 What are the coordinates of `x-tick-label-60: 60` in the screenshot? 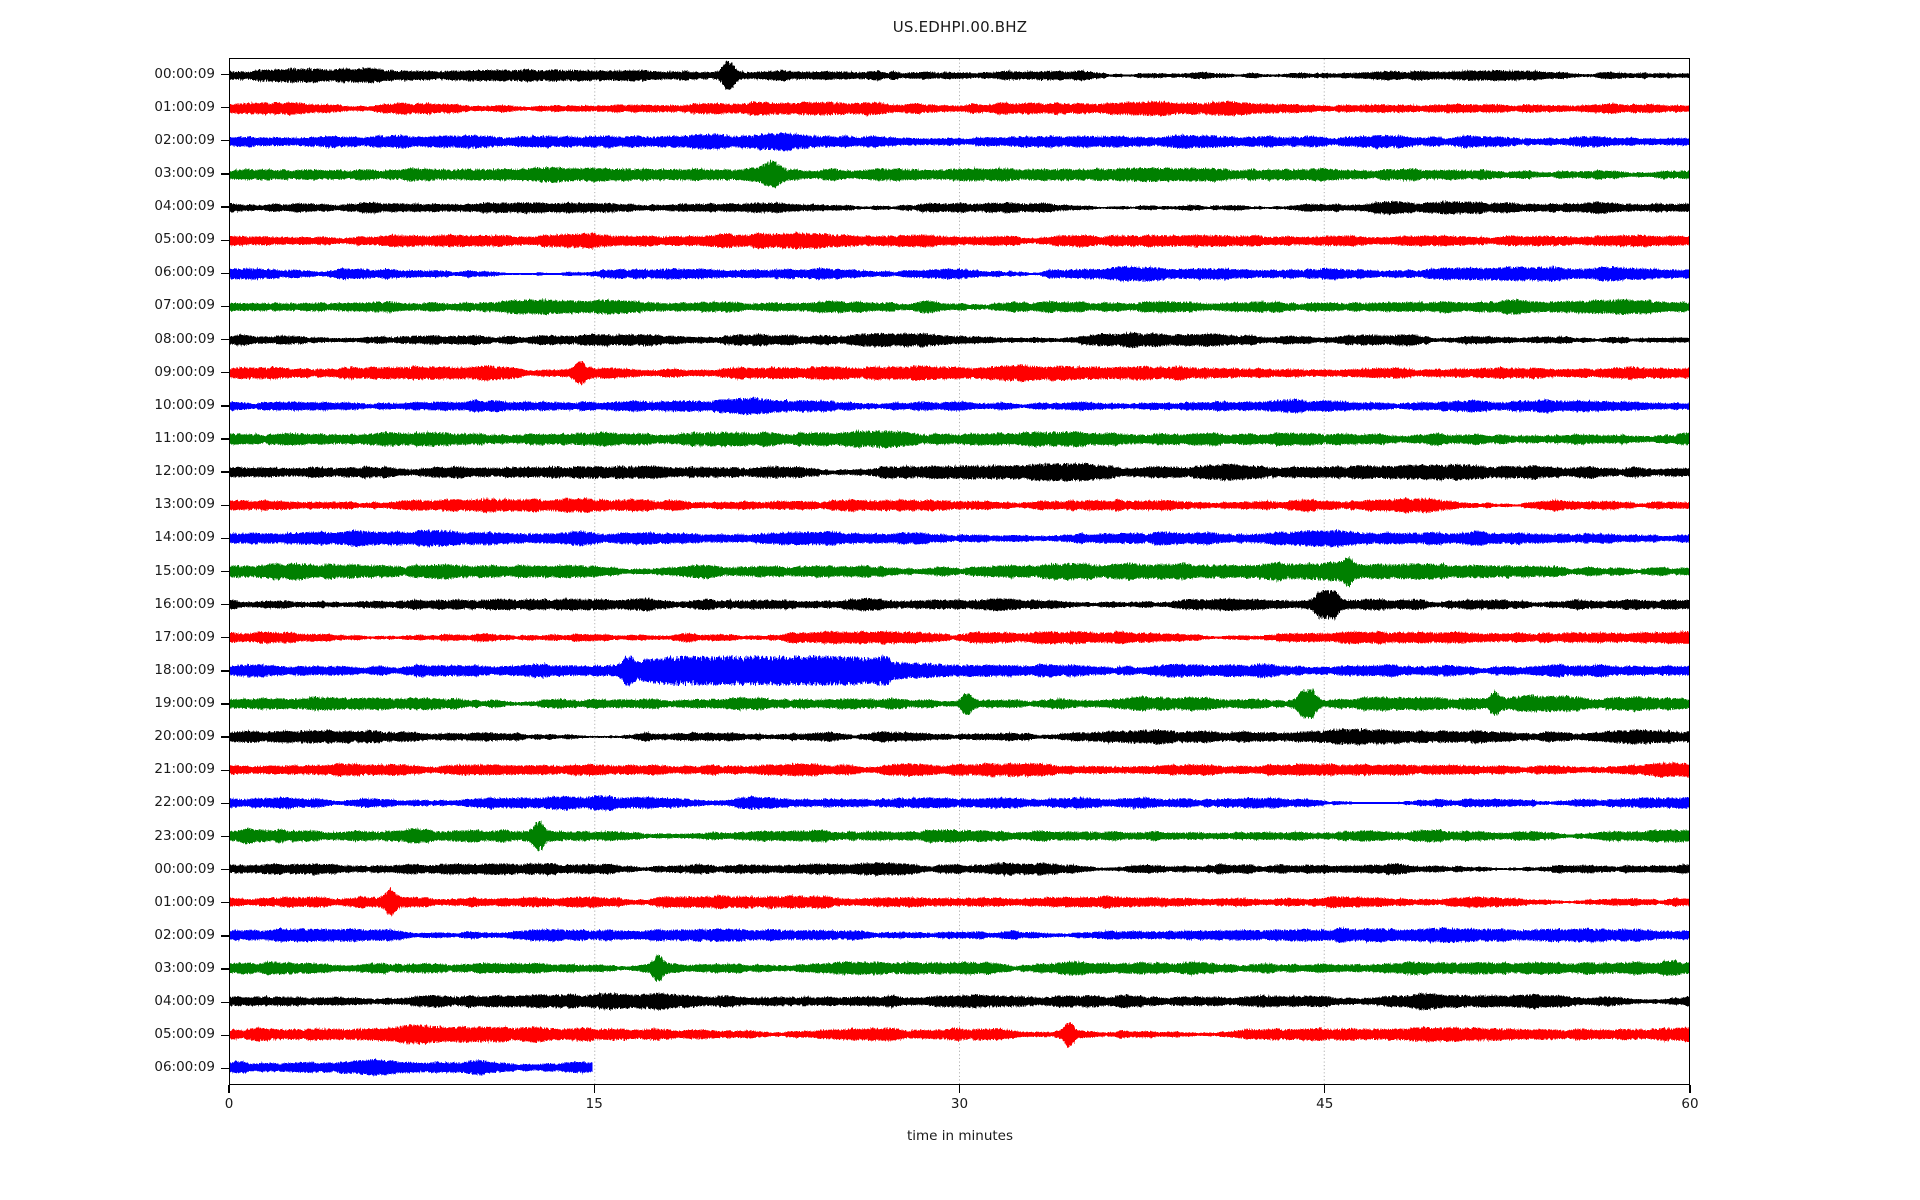 It's located at (1690, 1104).